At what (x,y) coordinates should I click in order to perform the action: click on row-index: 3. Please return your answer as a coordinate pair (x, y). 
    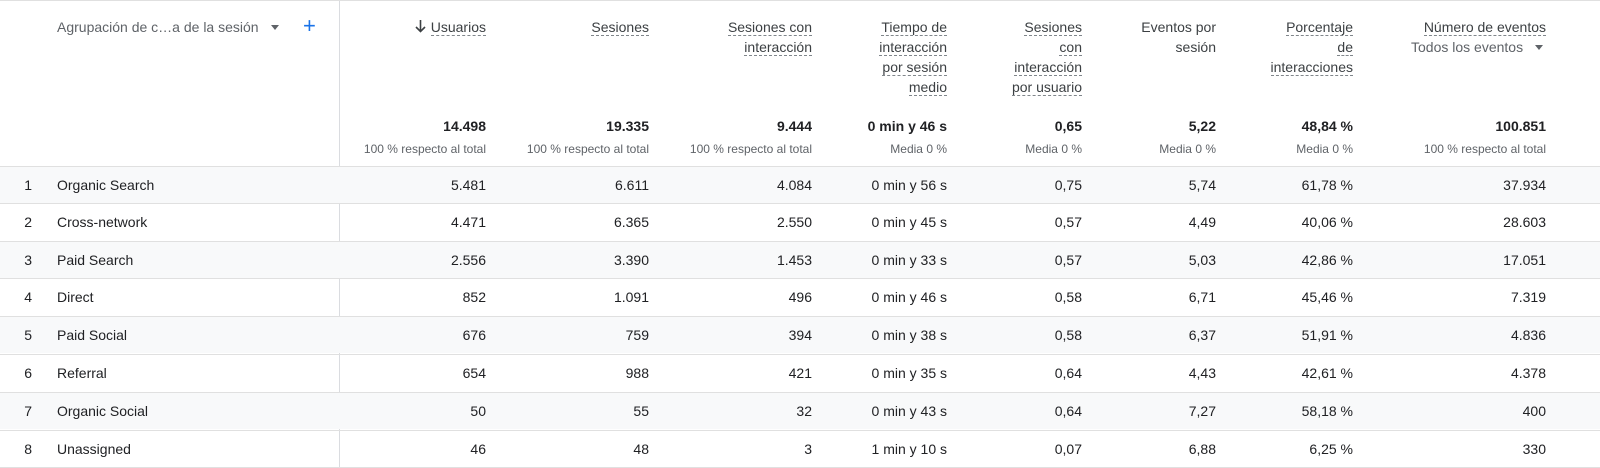
    Looking at the image, I should click on (28, 260).